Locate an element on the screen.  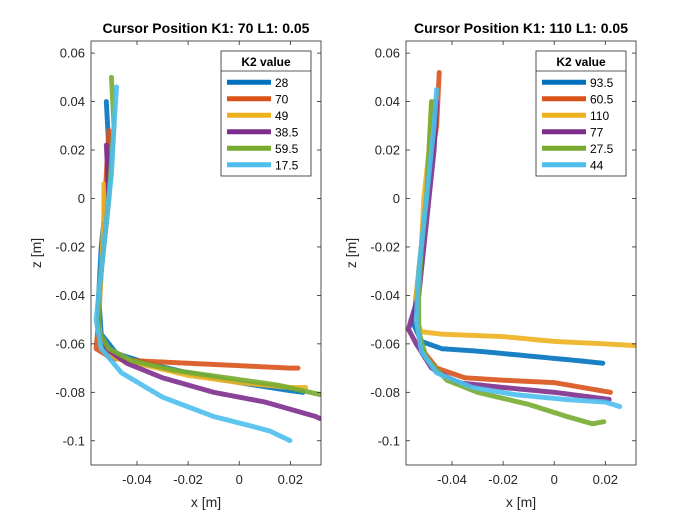
chart-title: Cursor Position K1: 70 L1: 0.05 is located at coordinates (206, 28).